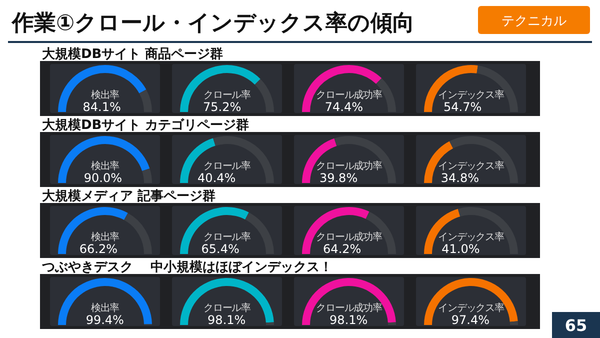 The width and height of the screenshot is (600, 338). Describe the element at coordinates (534, 21) in the screenshot. I see `text: テクニカル` at that location.